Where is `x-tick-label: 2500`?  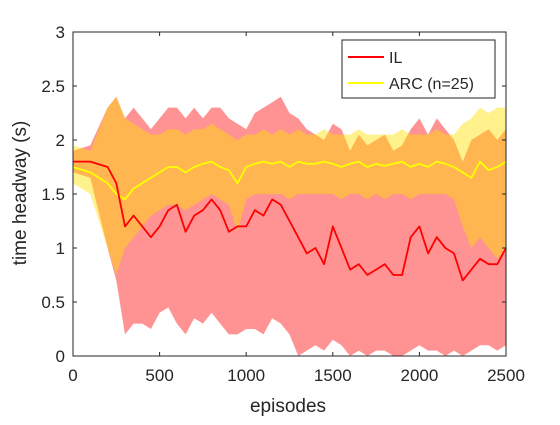 x-tick-label: 2500 is located at coordinates (506, 375).